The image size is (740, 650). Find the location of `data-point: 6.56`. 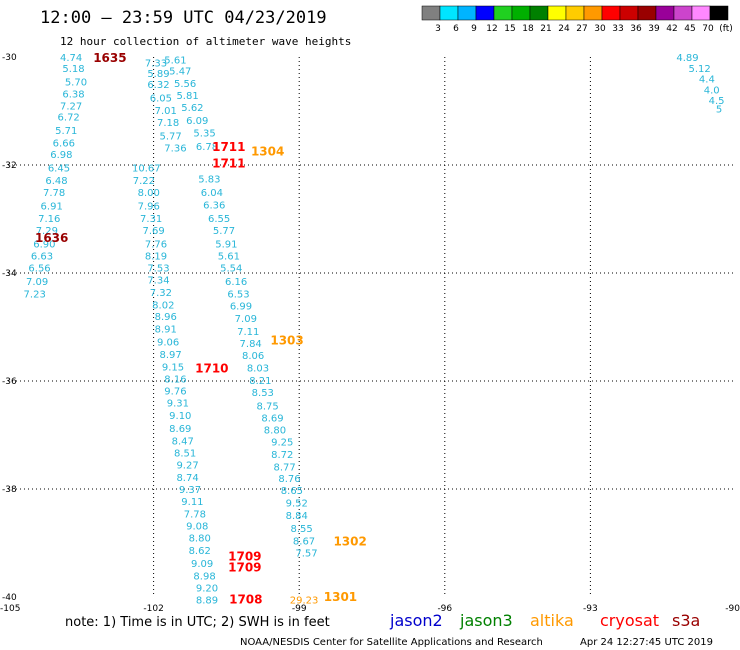

data-point: 6.56 is located at coordinates (39, 269).